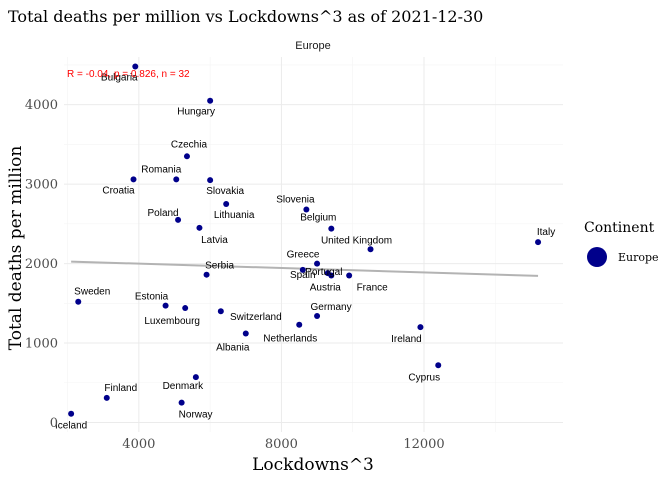 The width and height of the screenshot is (672, 480). Describe the element at coordinates (245, 333) in the screenshot. I see `point-albania` at that location.